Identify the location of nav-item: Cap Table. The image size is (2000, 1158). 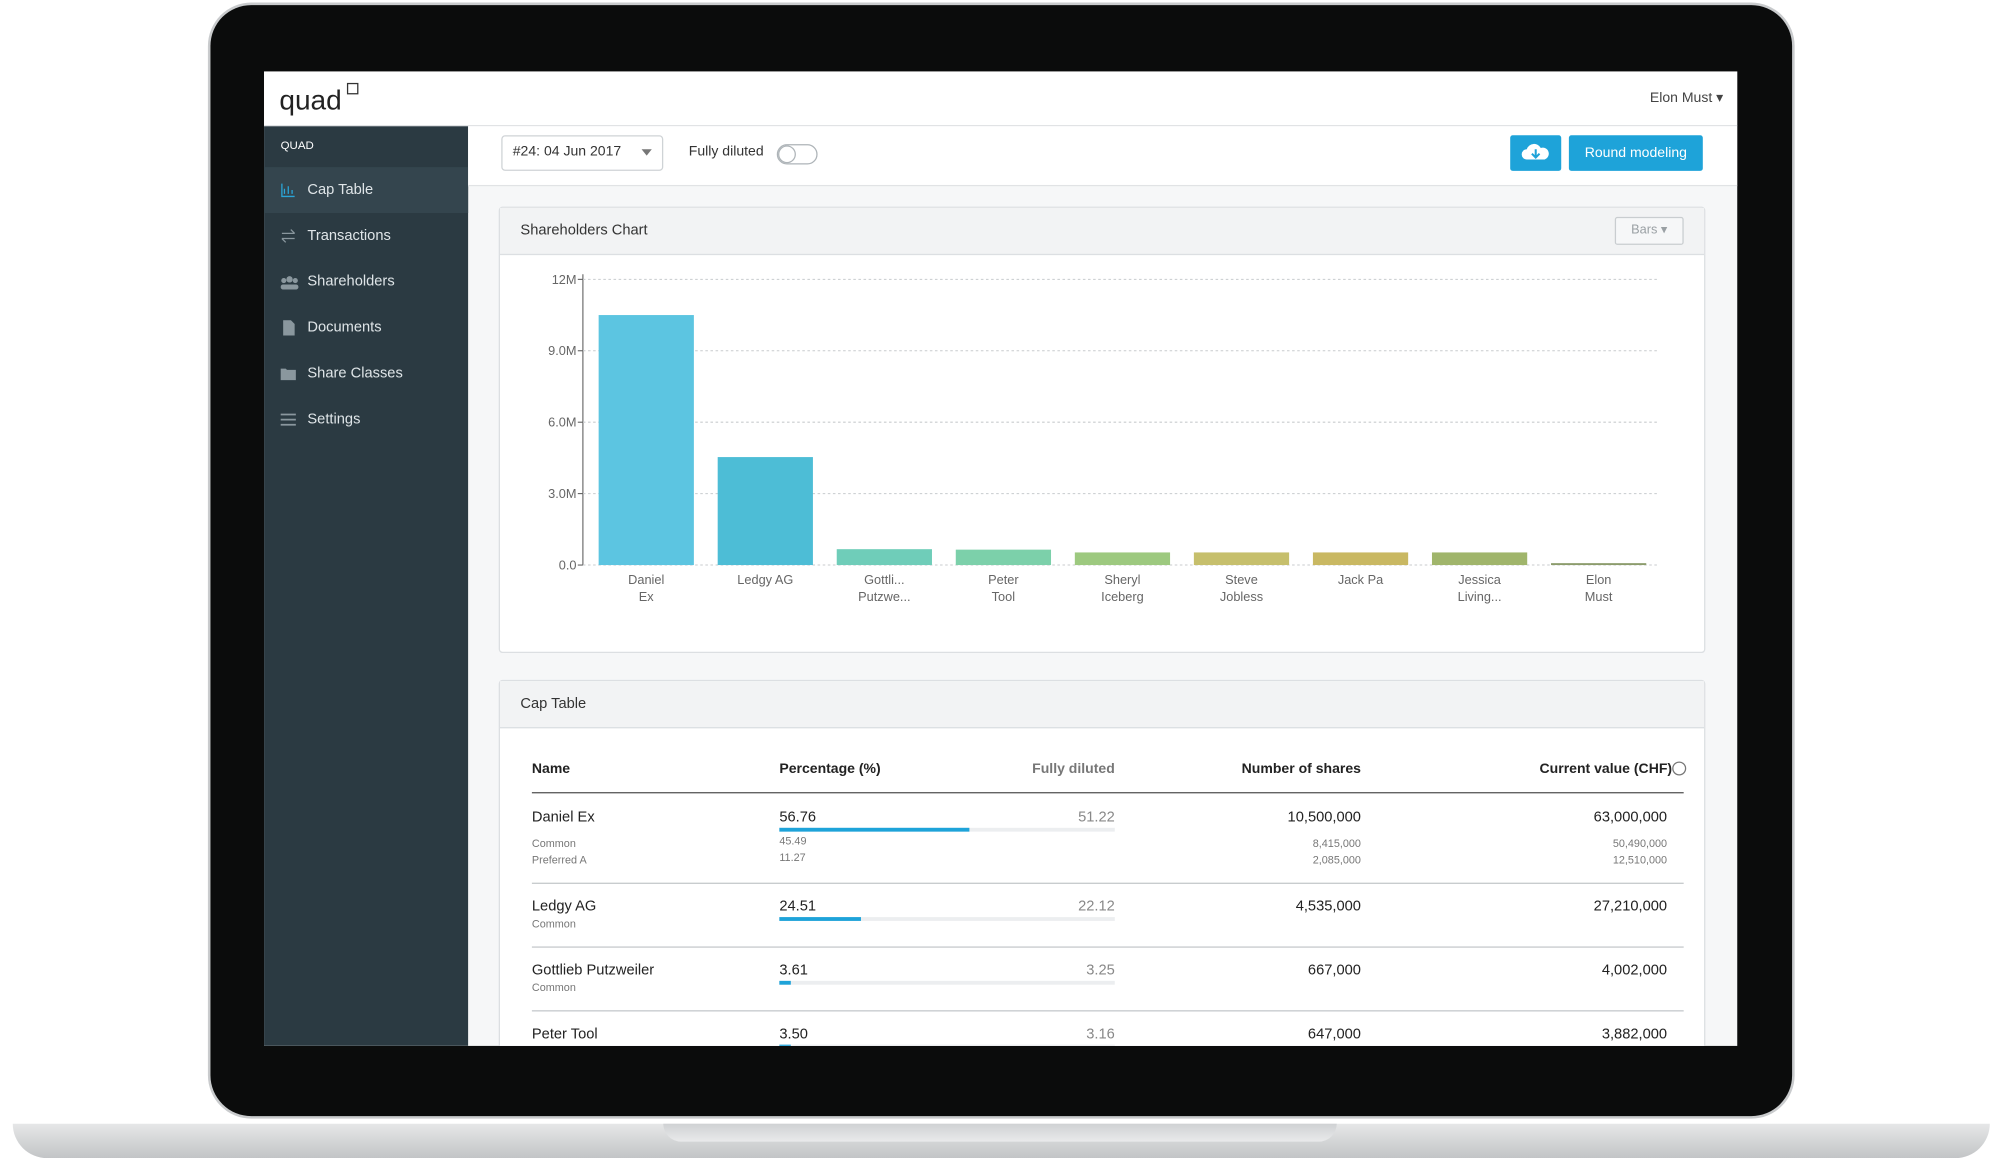
(366, 190).